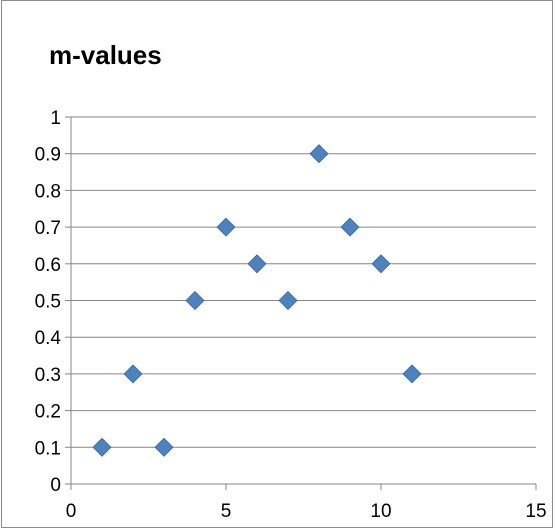 Image resolution: width=556 pixels, height=530 pixels. I want to click on x-tick-label: 10, so click(380, 511).